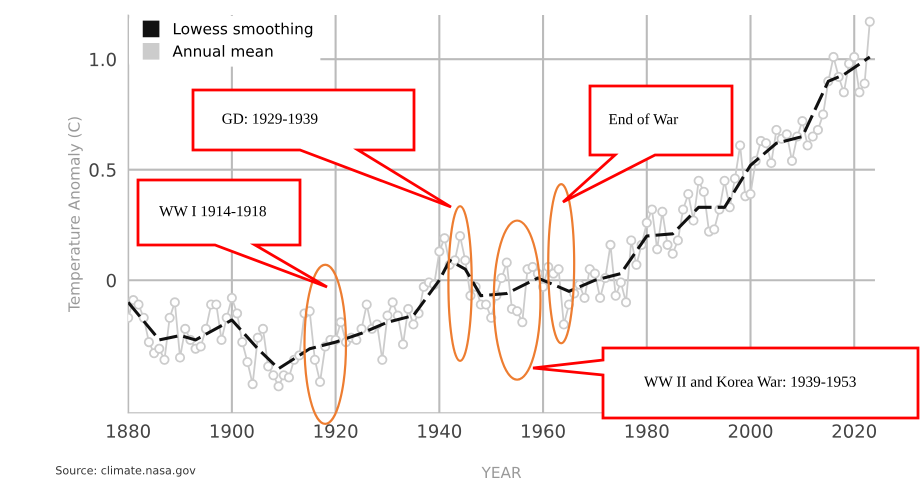 The image size is (922, 484). Describe the element at coordinates (750, 381) in the screenshot. I see `annotation: WW II and Korea War: 1939-1953` at that location.